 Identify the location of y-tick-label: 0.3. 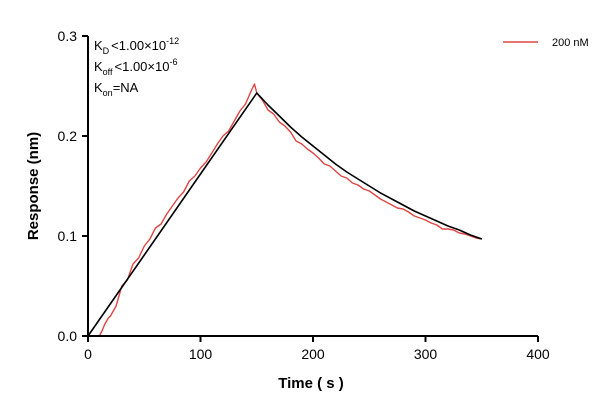
(68, 36).